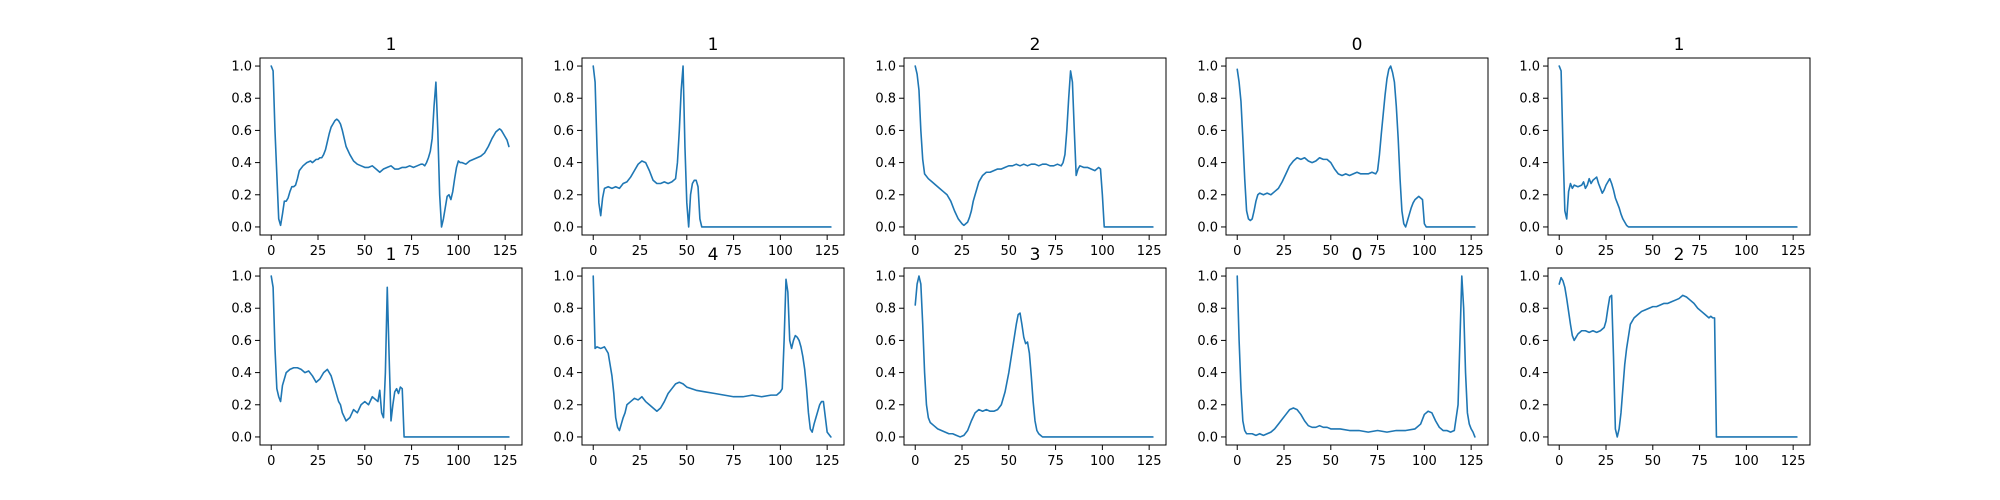  I want to click on subplot-title: 2, so click(1035, 45).